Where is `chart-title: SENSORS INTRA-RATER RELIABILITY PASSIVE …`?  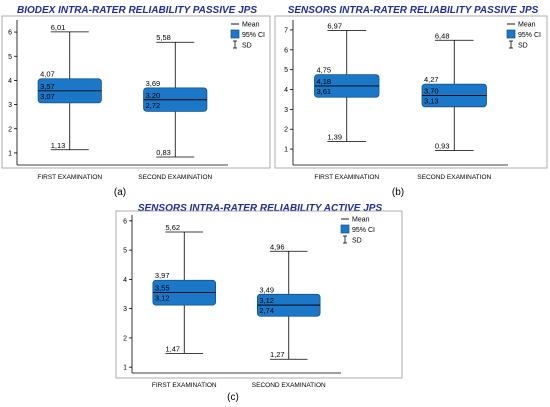
chart-title: SENSORS INTRA-RATER RELIABILITY PASSIVE … is located at coordinates (413, 10).